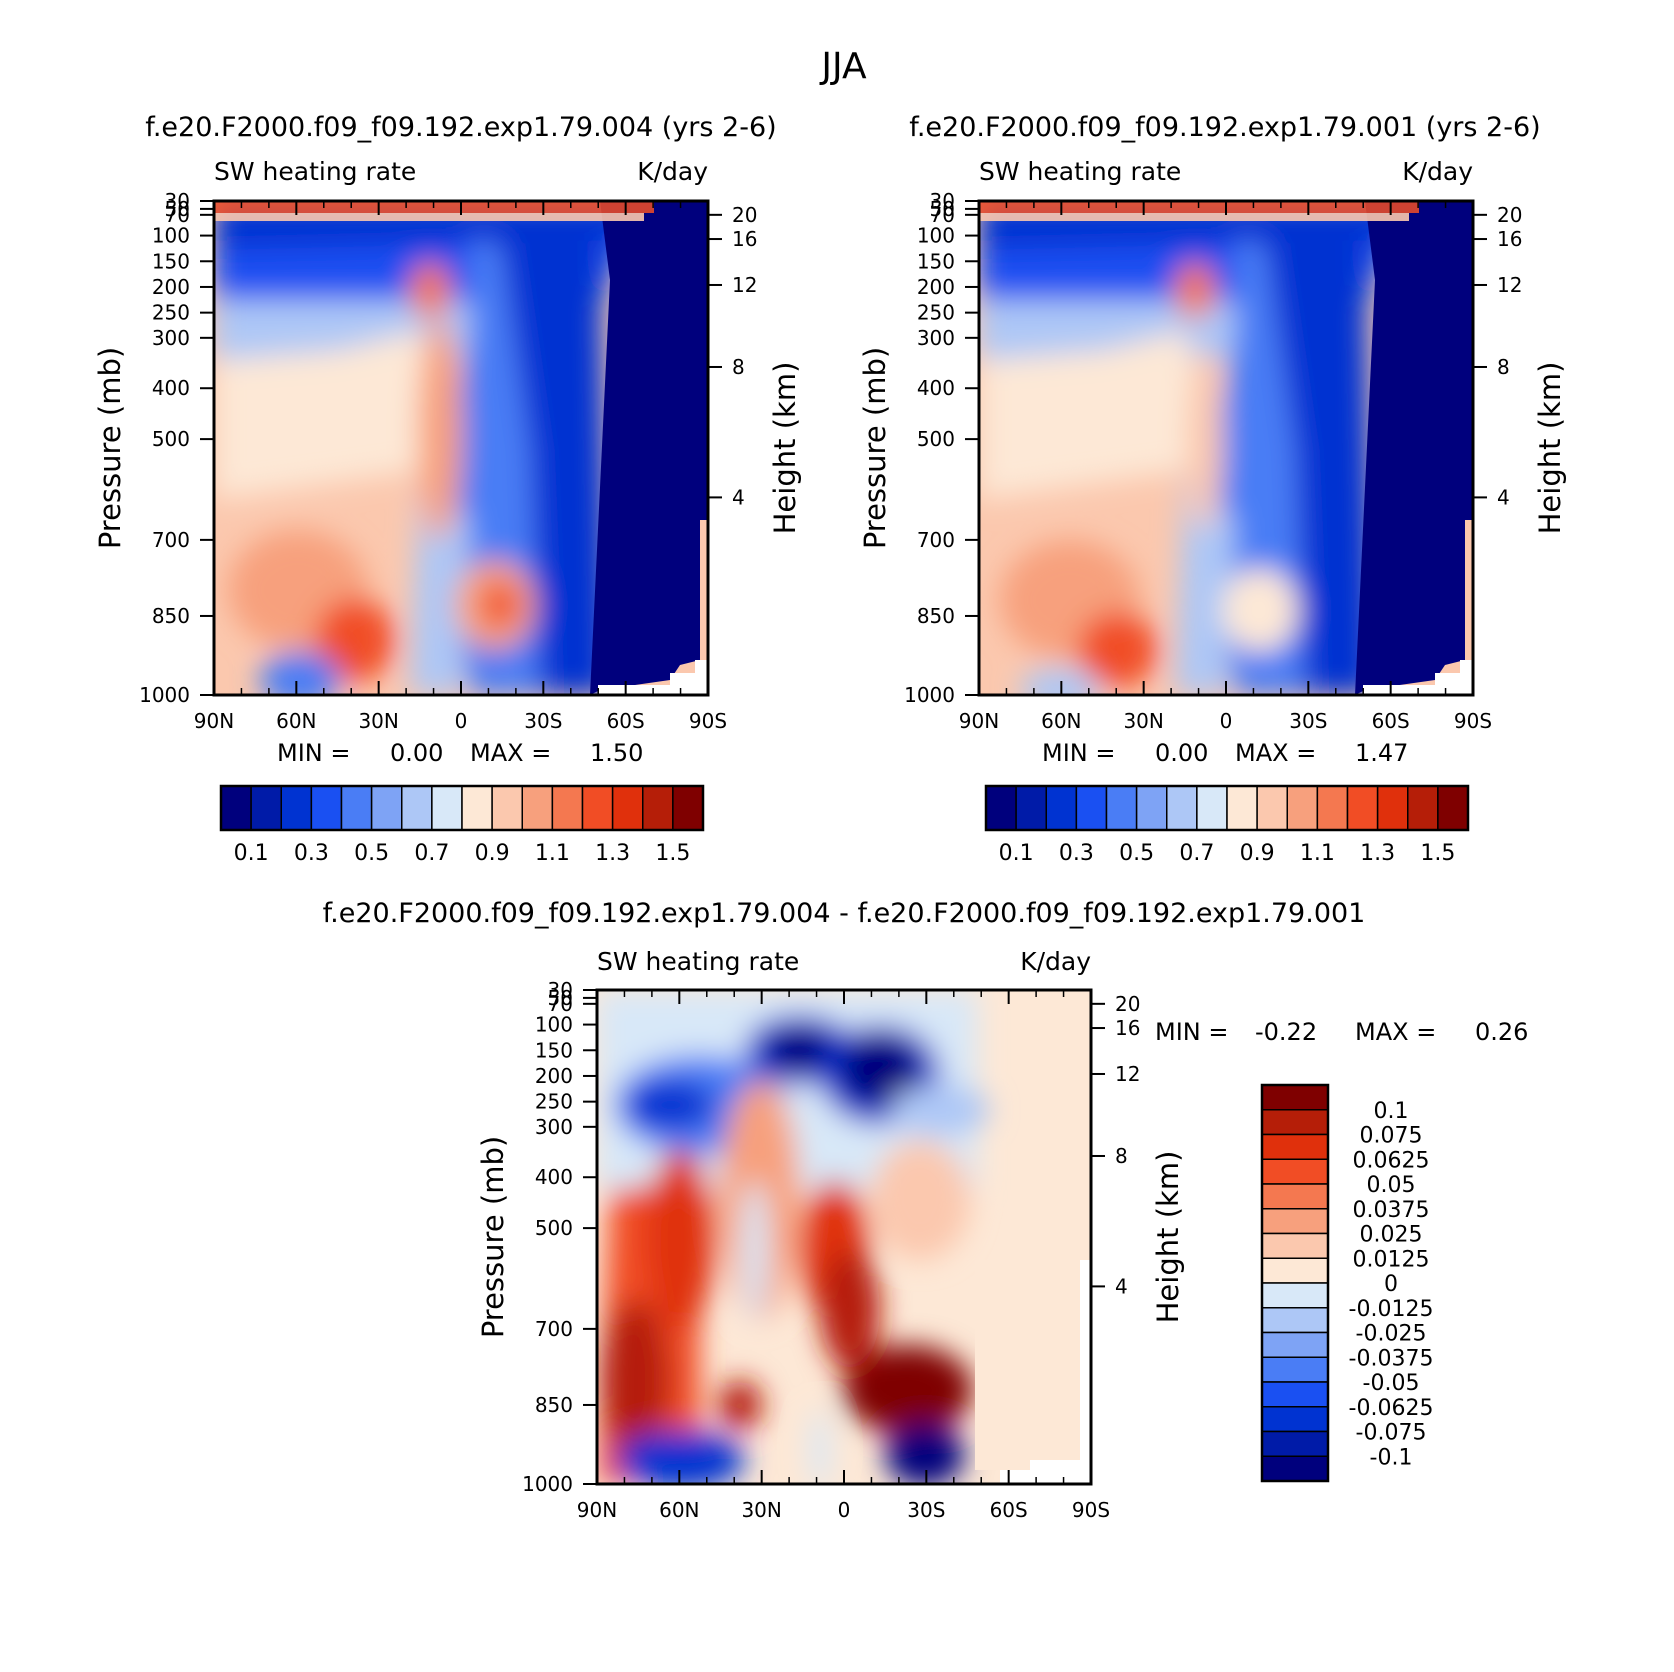 The width and height of the screenshot is (1674, 1672). What do you see at coordinates (1391, 1235) in the screenshot?
I see `colorbar-label: 0.025` at bounding box center [1391, 1235].